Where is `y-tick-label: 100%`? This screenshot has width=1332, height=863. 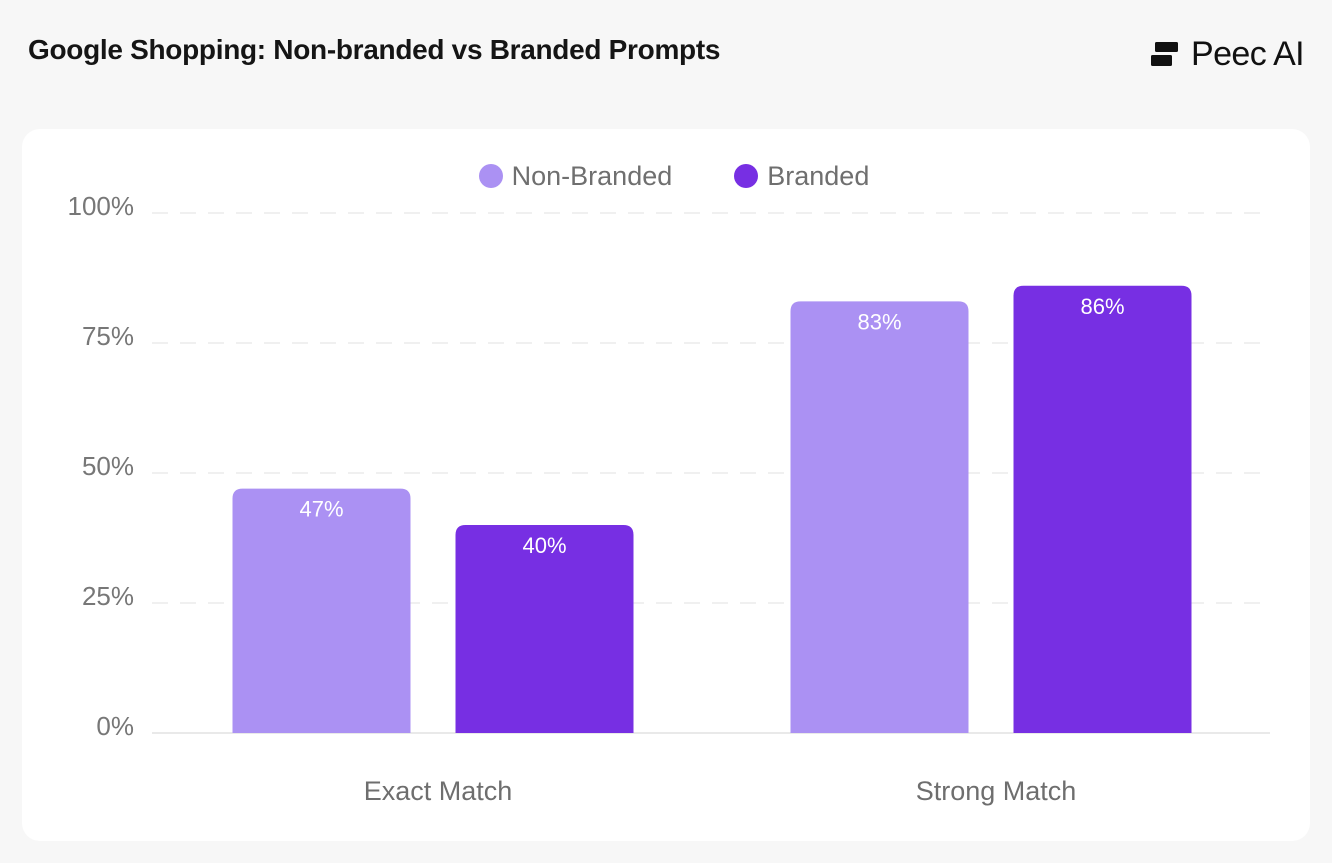 y-tick-label: 100% is located at coordinates (101, 206).